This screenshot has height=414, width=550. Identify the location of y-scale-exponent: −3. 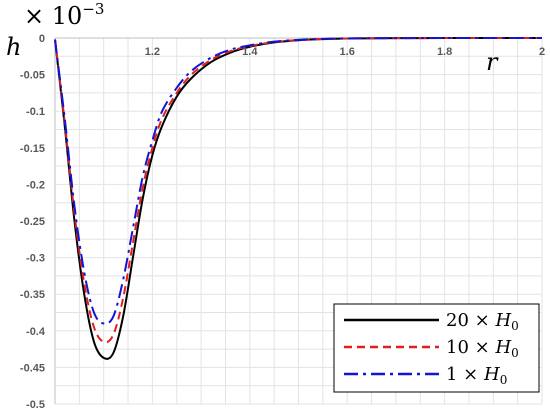
(93, 9).